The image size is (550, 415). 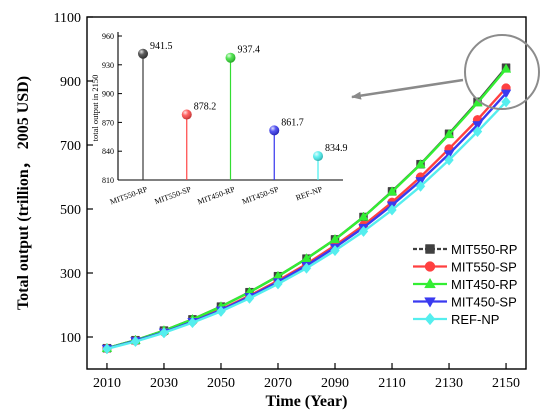 What do you see at coordinates (70, 210) in the screenshot?
I see `y-tick-label: 500` at bounding box center [70, 210].